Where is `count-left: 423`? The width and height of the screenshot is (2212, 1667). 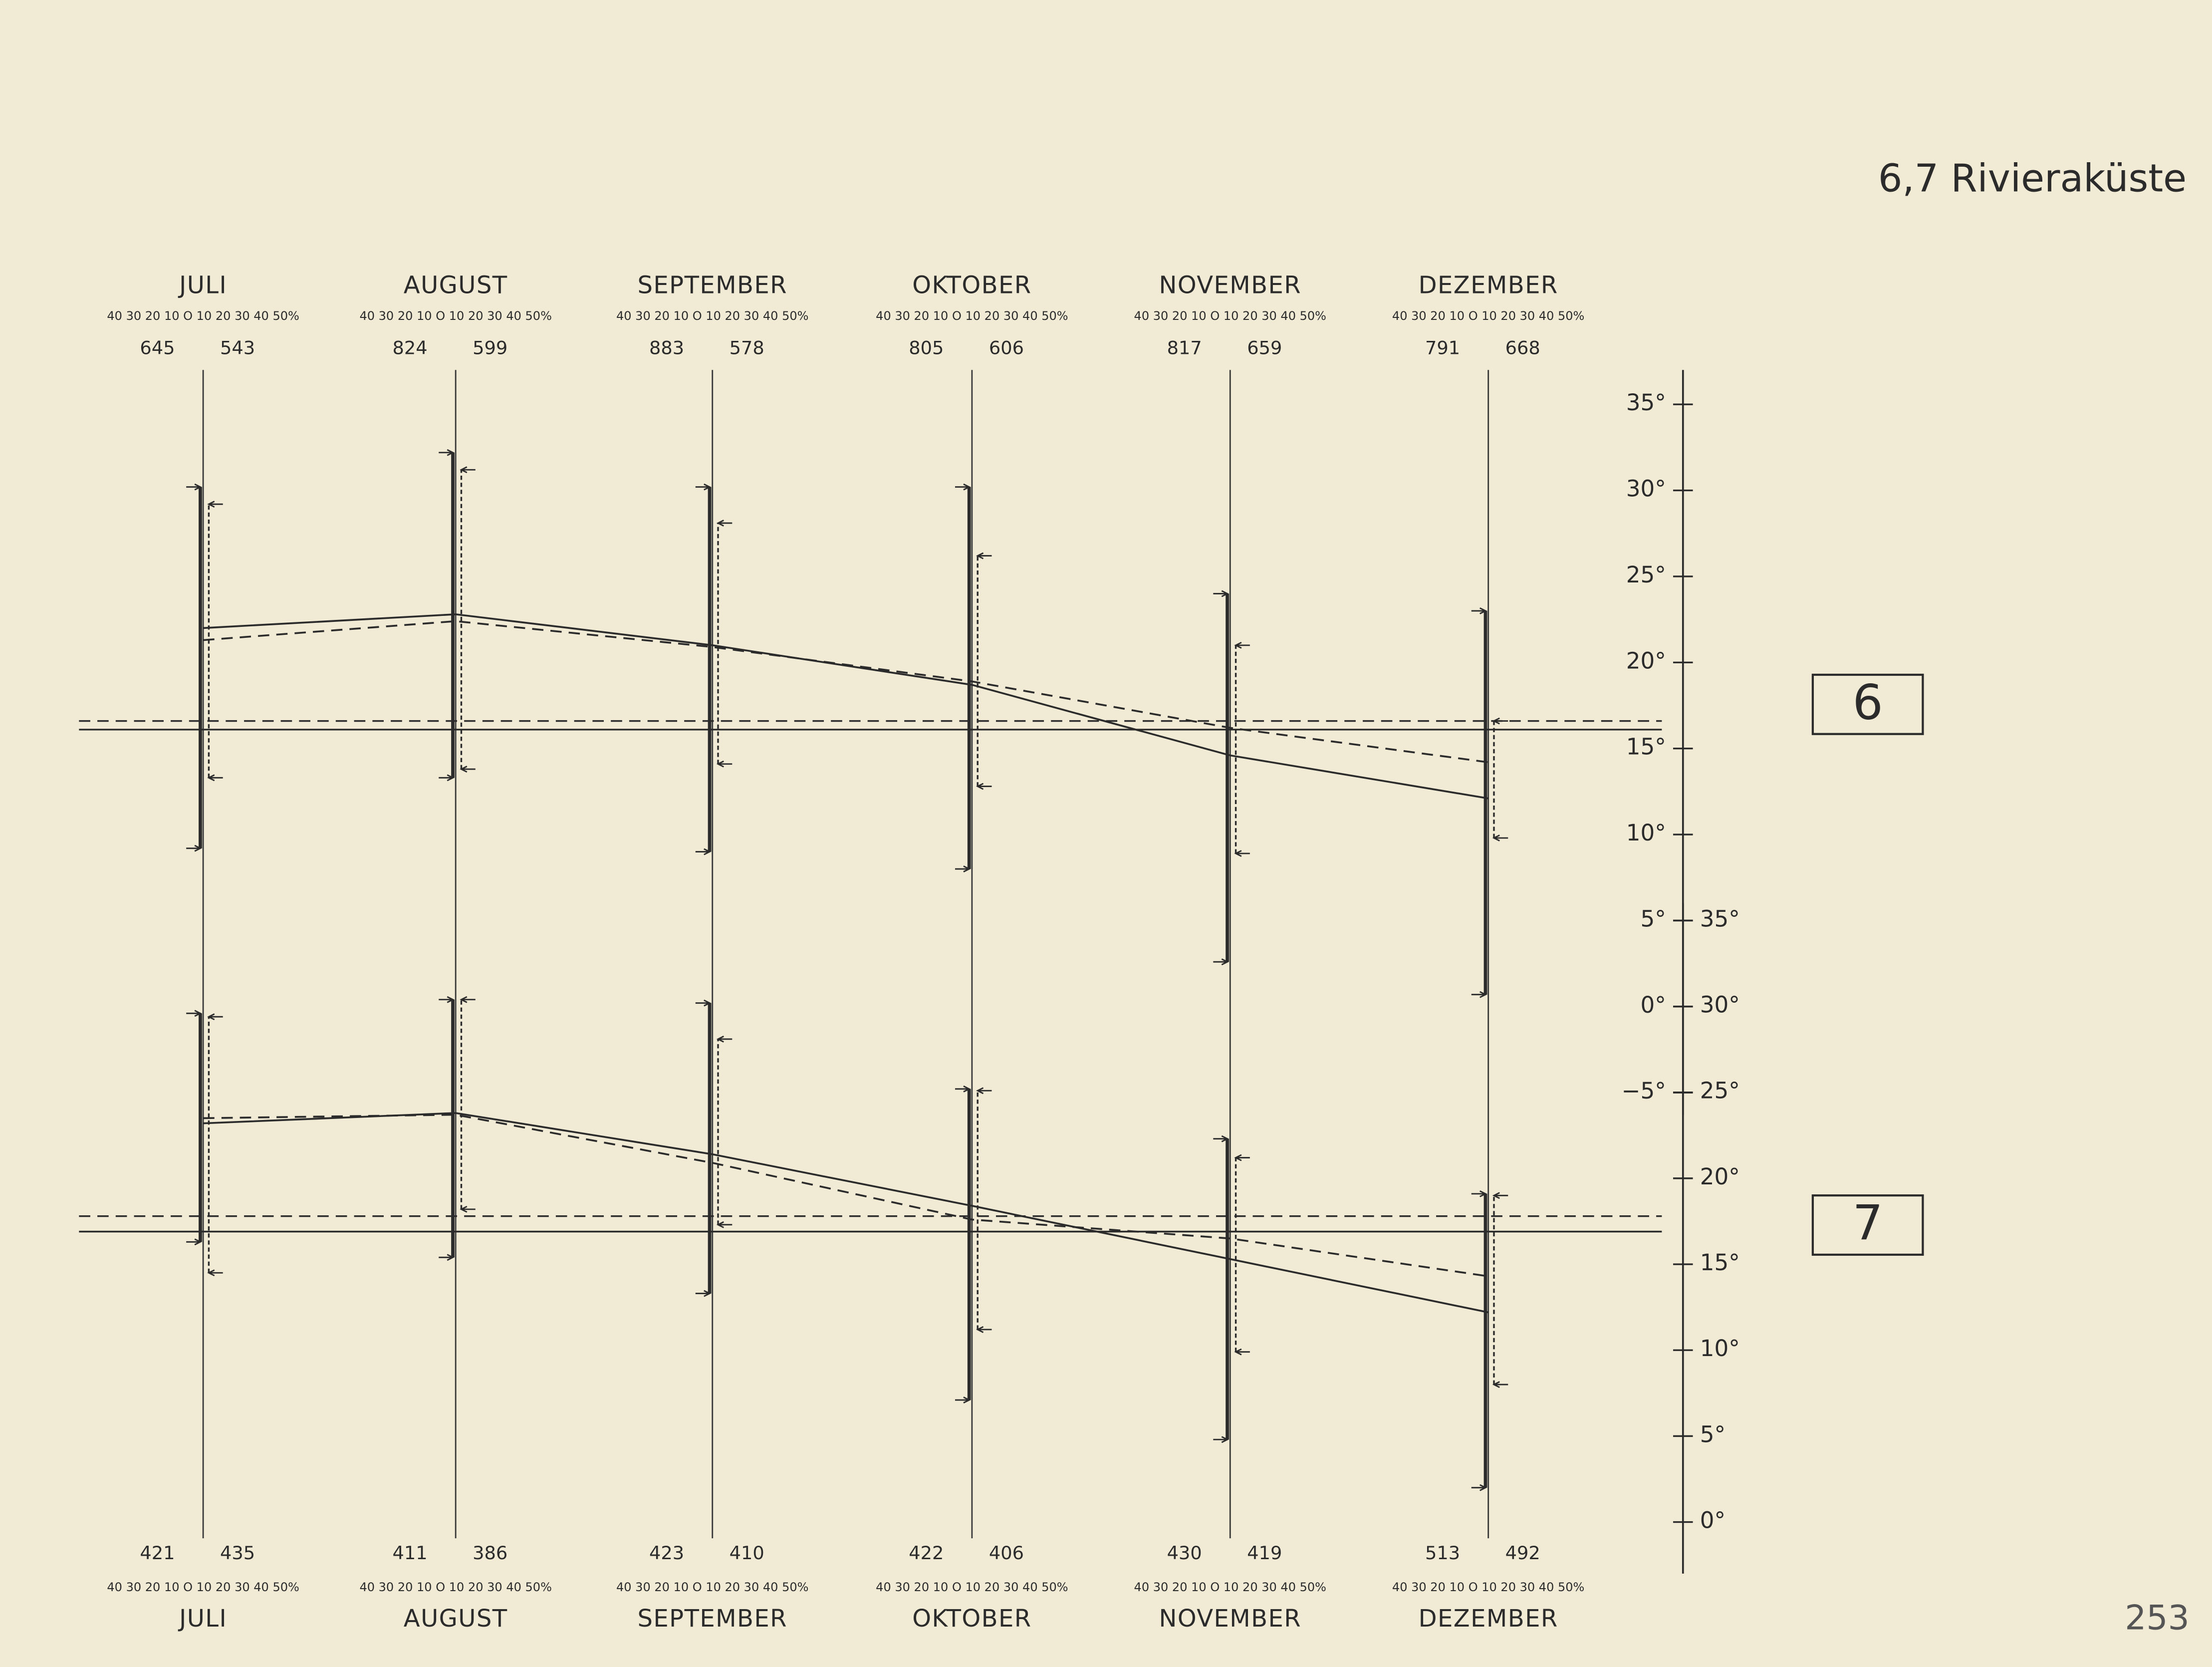 count-left: 423 is located at coordinates (666, 1553).